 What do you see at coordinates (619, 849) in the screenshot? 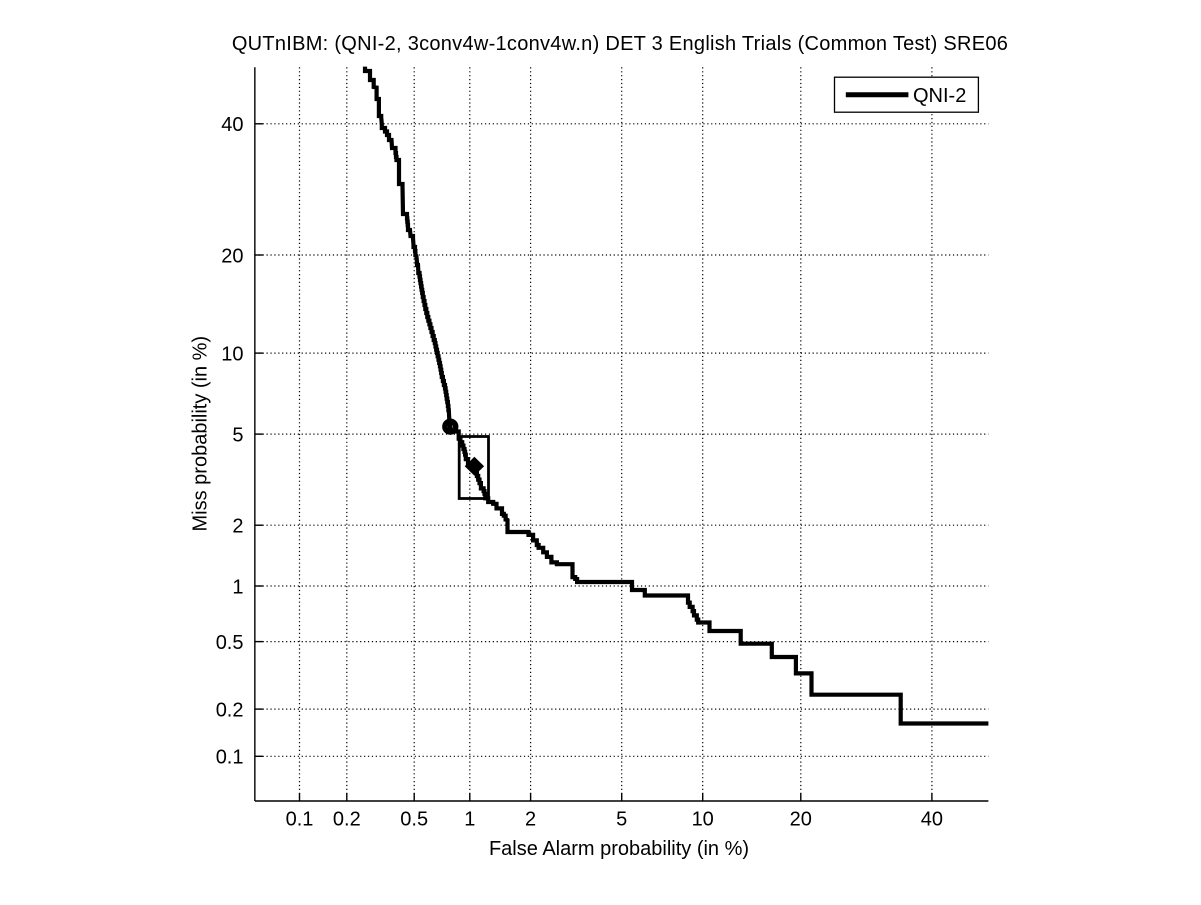
I see `svg-text: False Alarm probability (in %)` at bounding box center [619, 849].